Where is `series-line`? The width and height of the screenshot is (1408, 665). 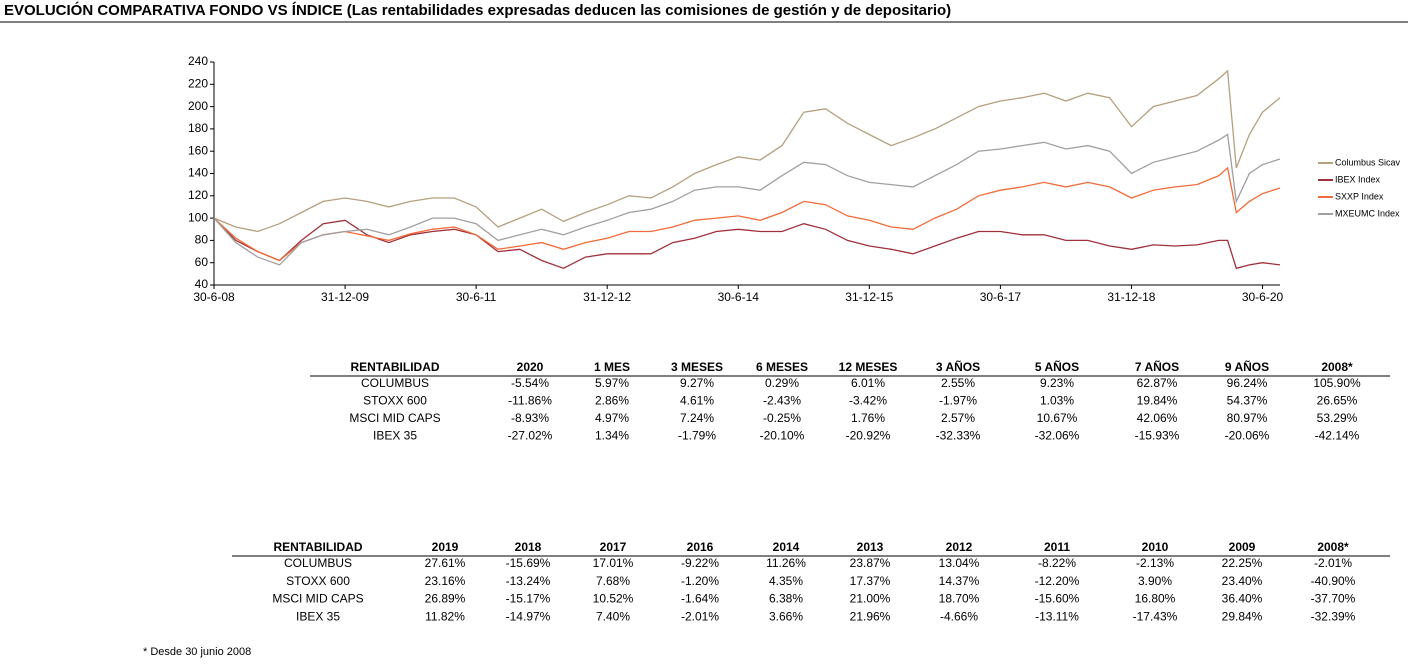 series-line is located at coordinates (747, 243).